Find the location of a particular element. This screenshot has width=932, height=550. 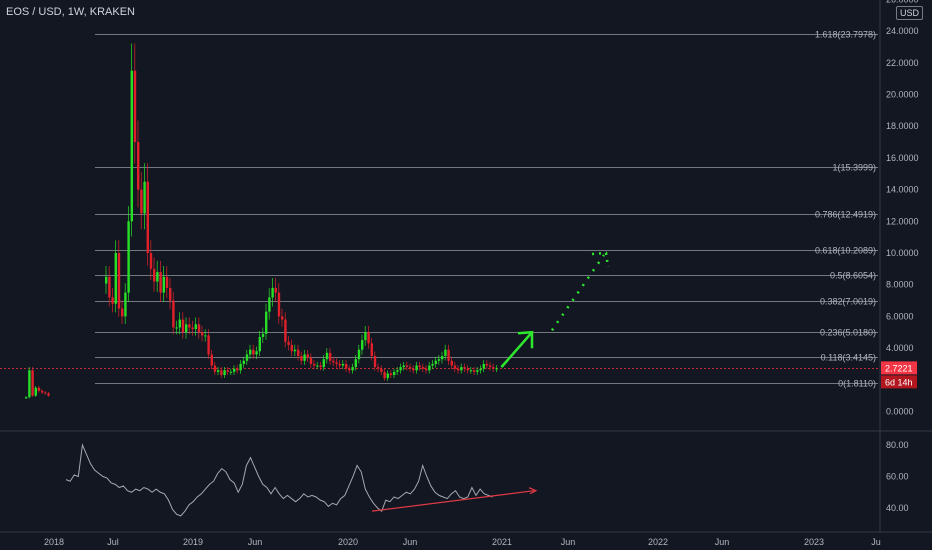

fib-level-label: 0.236(5.0180) is located at coordinates (848, 333).